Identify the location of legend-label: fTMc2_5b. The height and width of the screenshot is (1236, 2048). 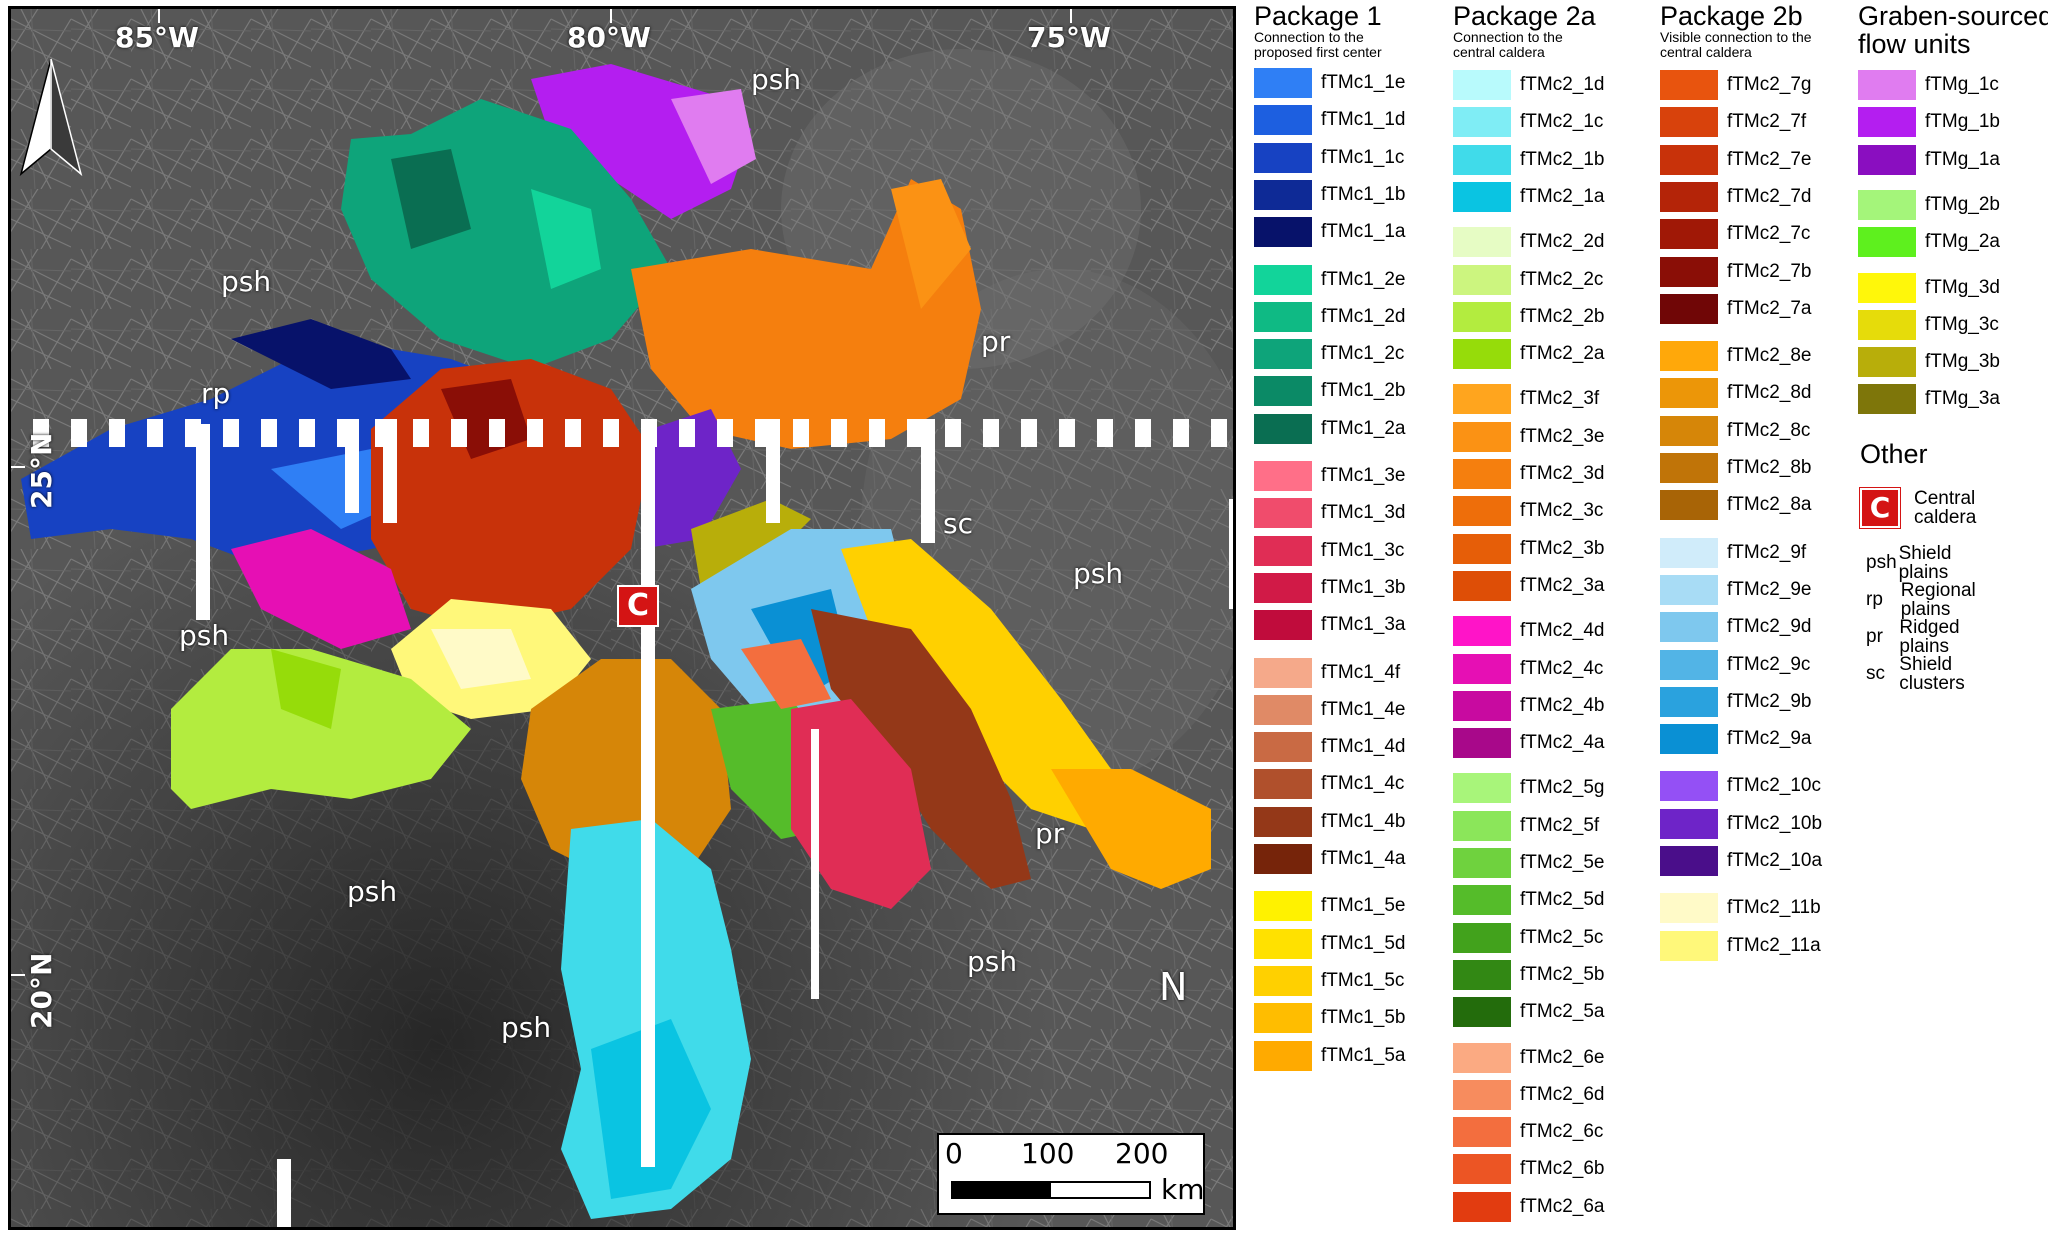
(1562, 974).